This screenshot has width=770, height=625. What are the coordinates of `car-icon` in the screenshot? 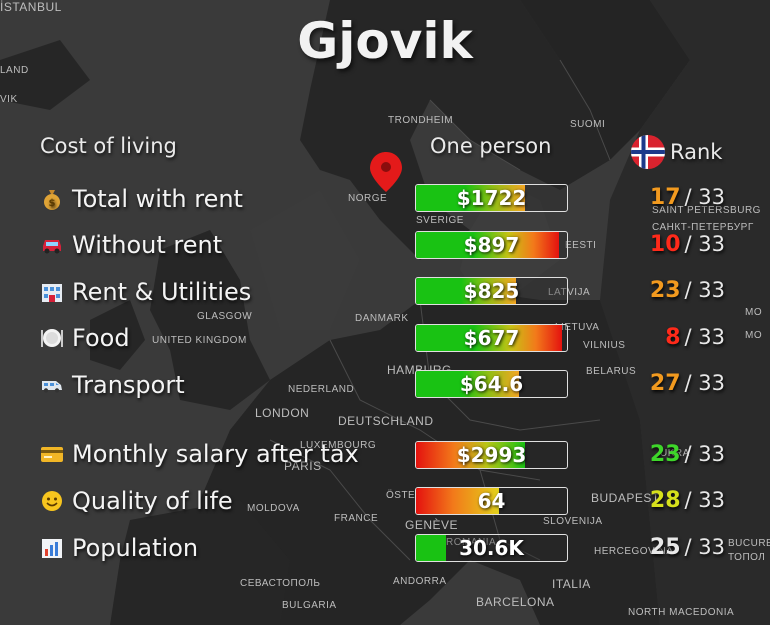 It's located at (52, 245).